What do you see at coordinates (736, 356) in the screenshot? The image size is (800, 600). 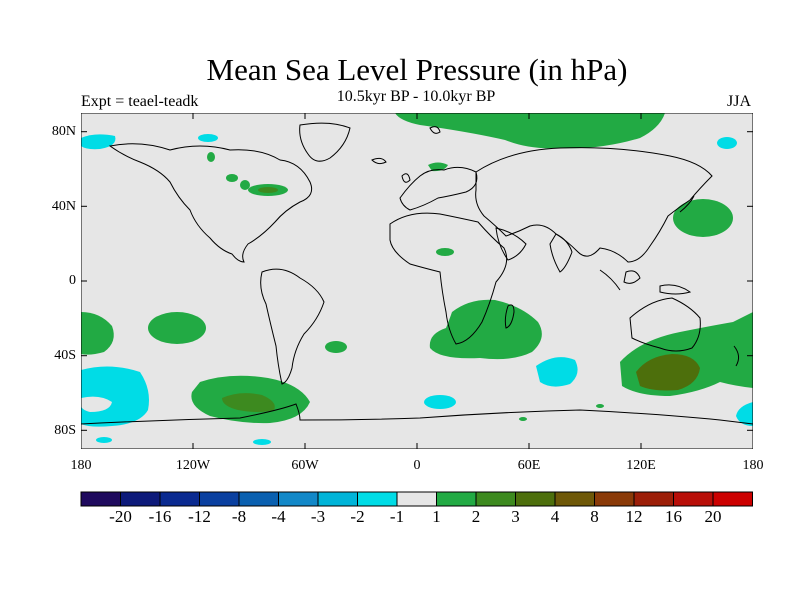 I see `coast-new-zealand` at bounding box center [736, 356].